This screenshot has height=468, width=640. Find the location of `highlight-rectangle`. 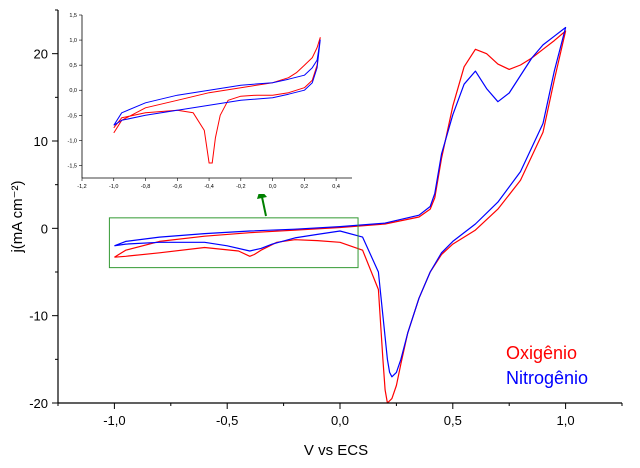

highlight-rectangle is located at coordinates (233, 243).